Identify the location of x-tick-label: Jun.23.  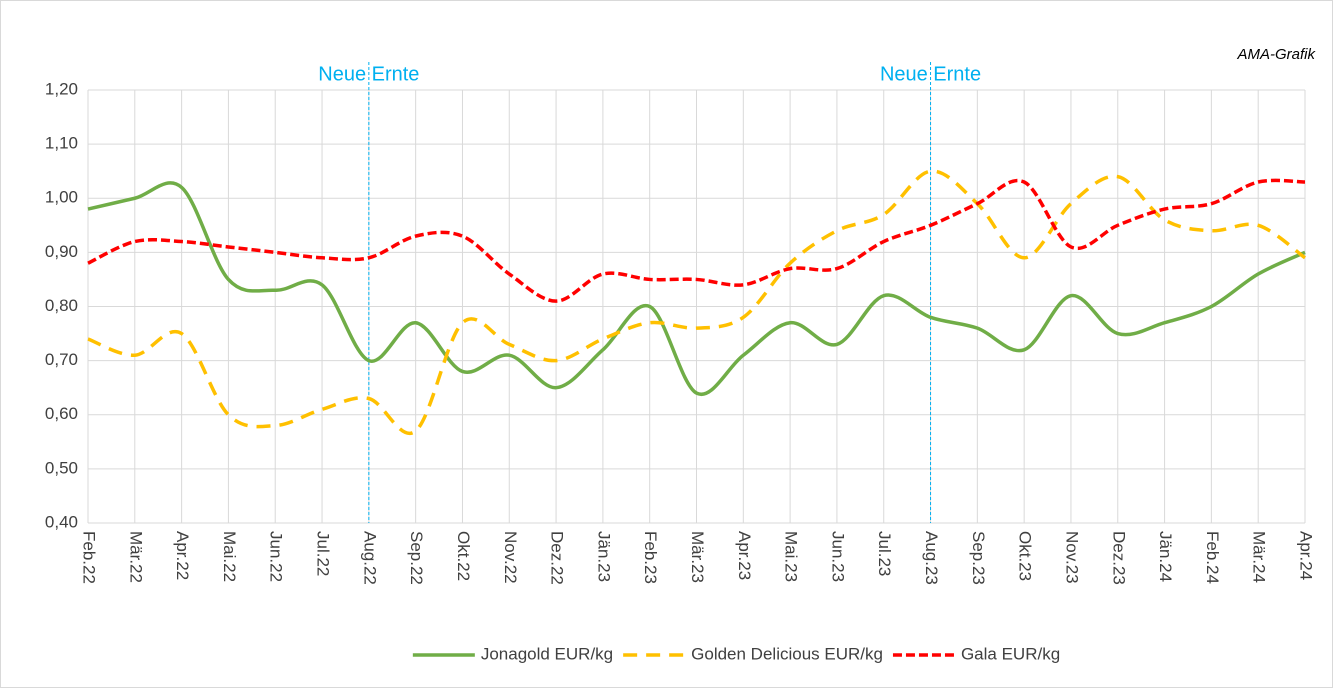
(837, 556).